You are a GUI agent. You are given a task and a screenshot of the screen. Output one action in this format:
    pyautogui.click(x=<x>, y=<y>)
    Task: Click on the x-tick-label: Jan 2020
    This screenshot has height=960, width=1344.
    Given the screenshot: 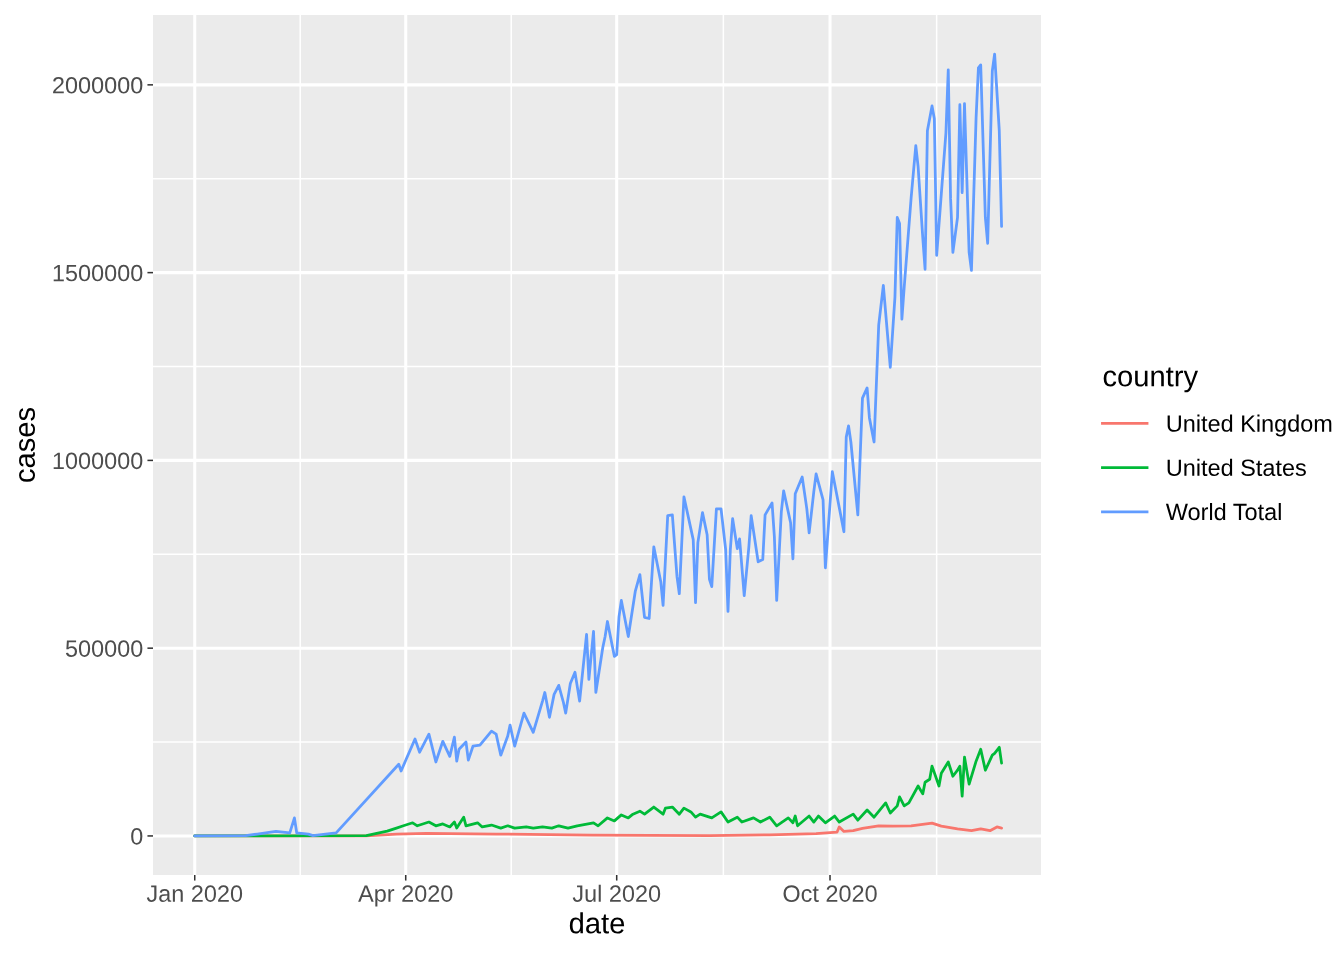 What is the action you would take?
    pyautogui.click(x=194, y=893)
    